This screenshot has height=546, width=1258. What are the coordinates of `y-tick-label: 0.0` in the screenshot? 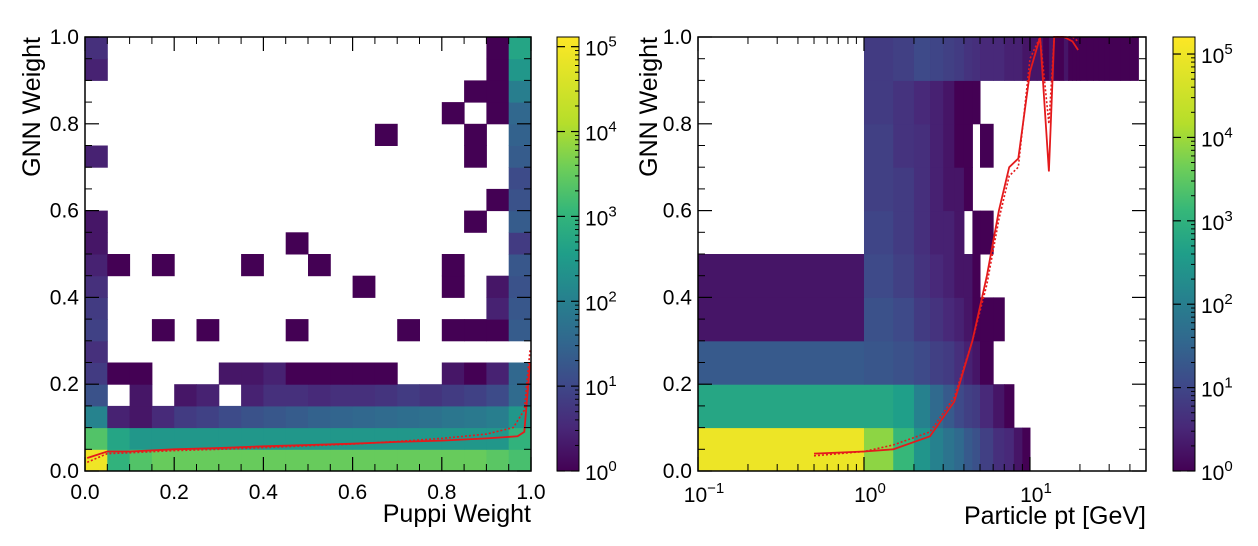 It's located at (64, 471).